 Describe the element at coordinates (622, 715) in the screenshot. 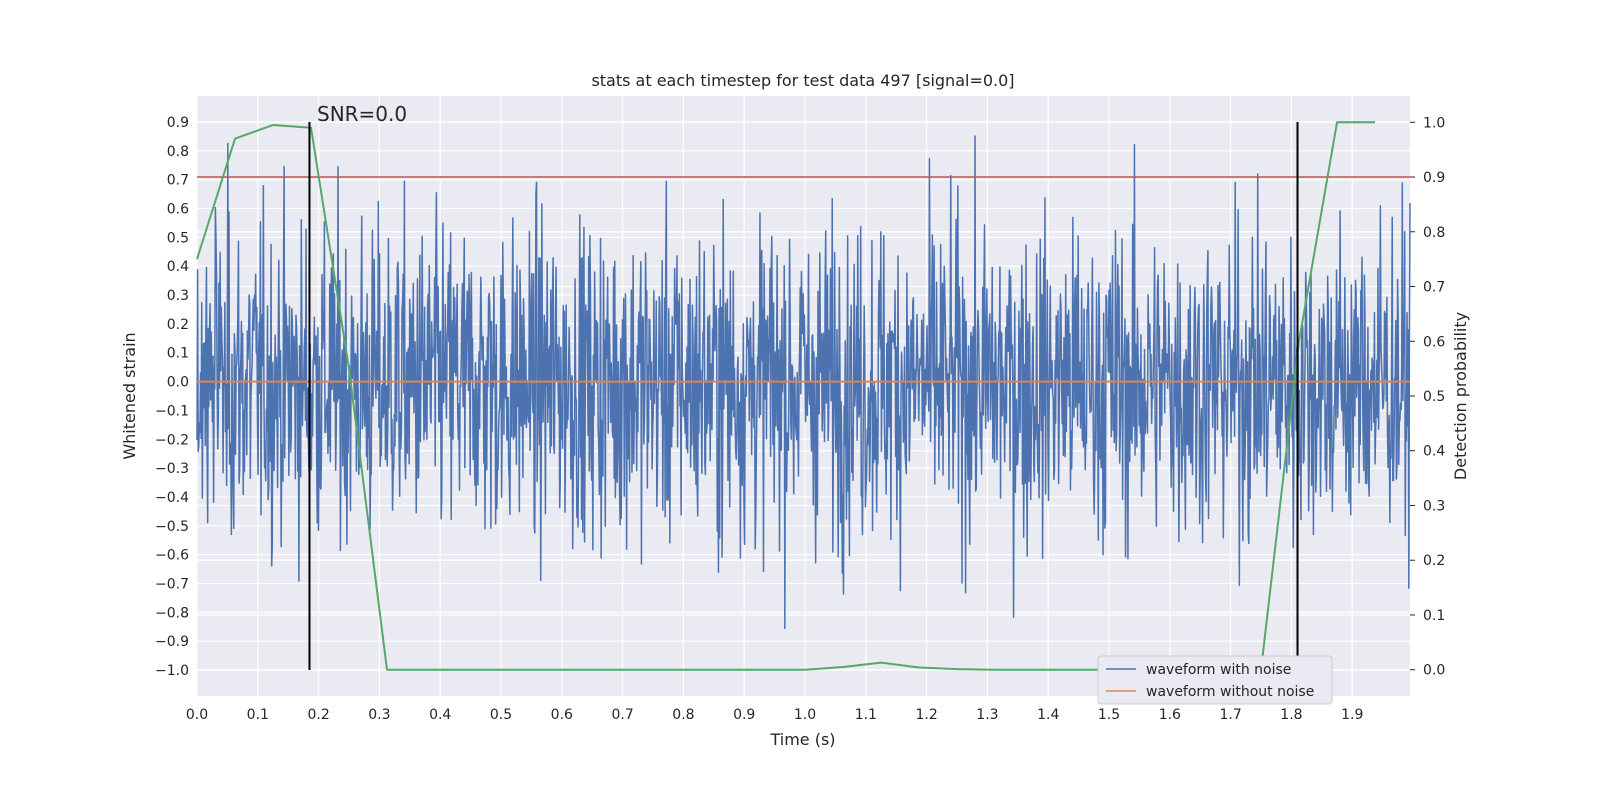

I see `x-tick-label: 0.7` at that location.